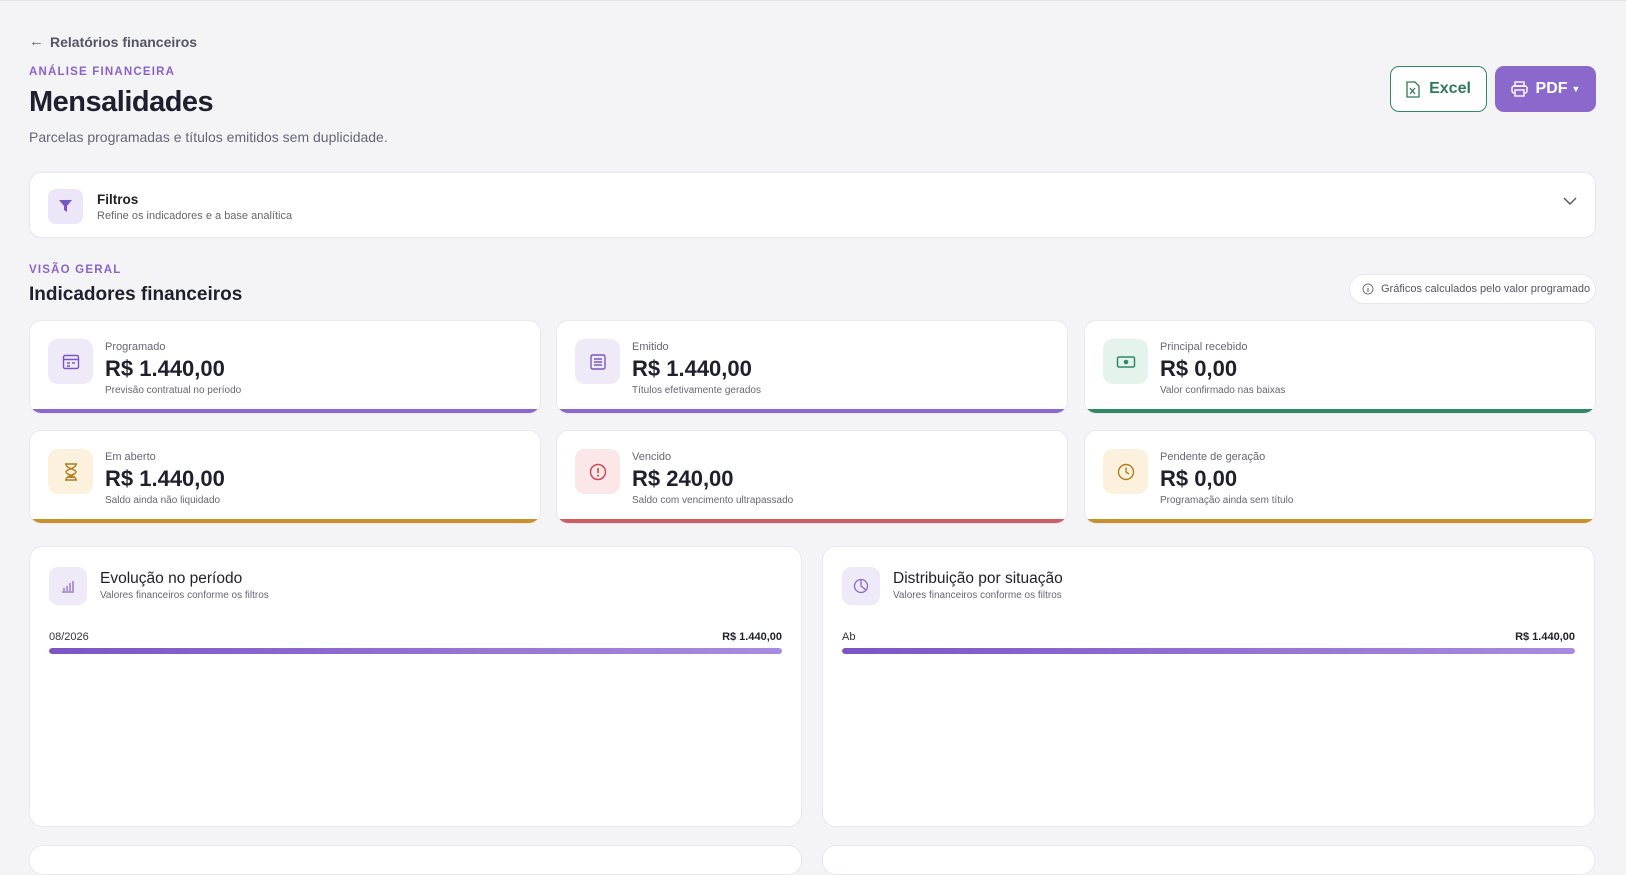  I want to click on pie-chart-icon, so click(861, 586).